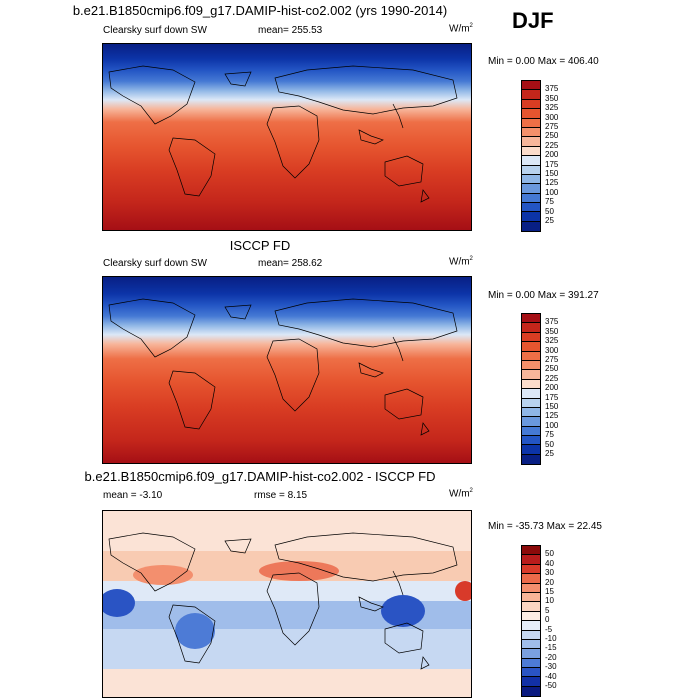  I want to click on panel3-rmse-label: rmse = 8.15, so click(281, 495).